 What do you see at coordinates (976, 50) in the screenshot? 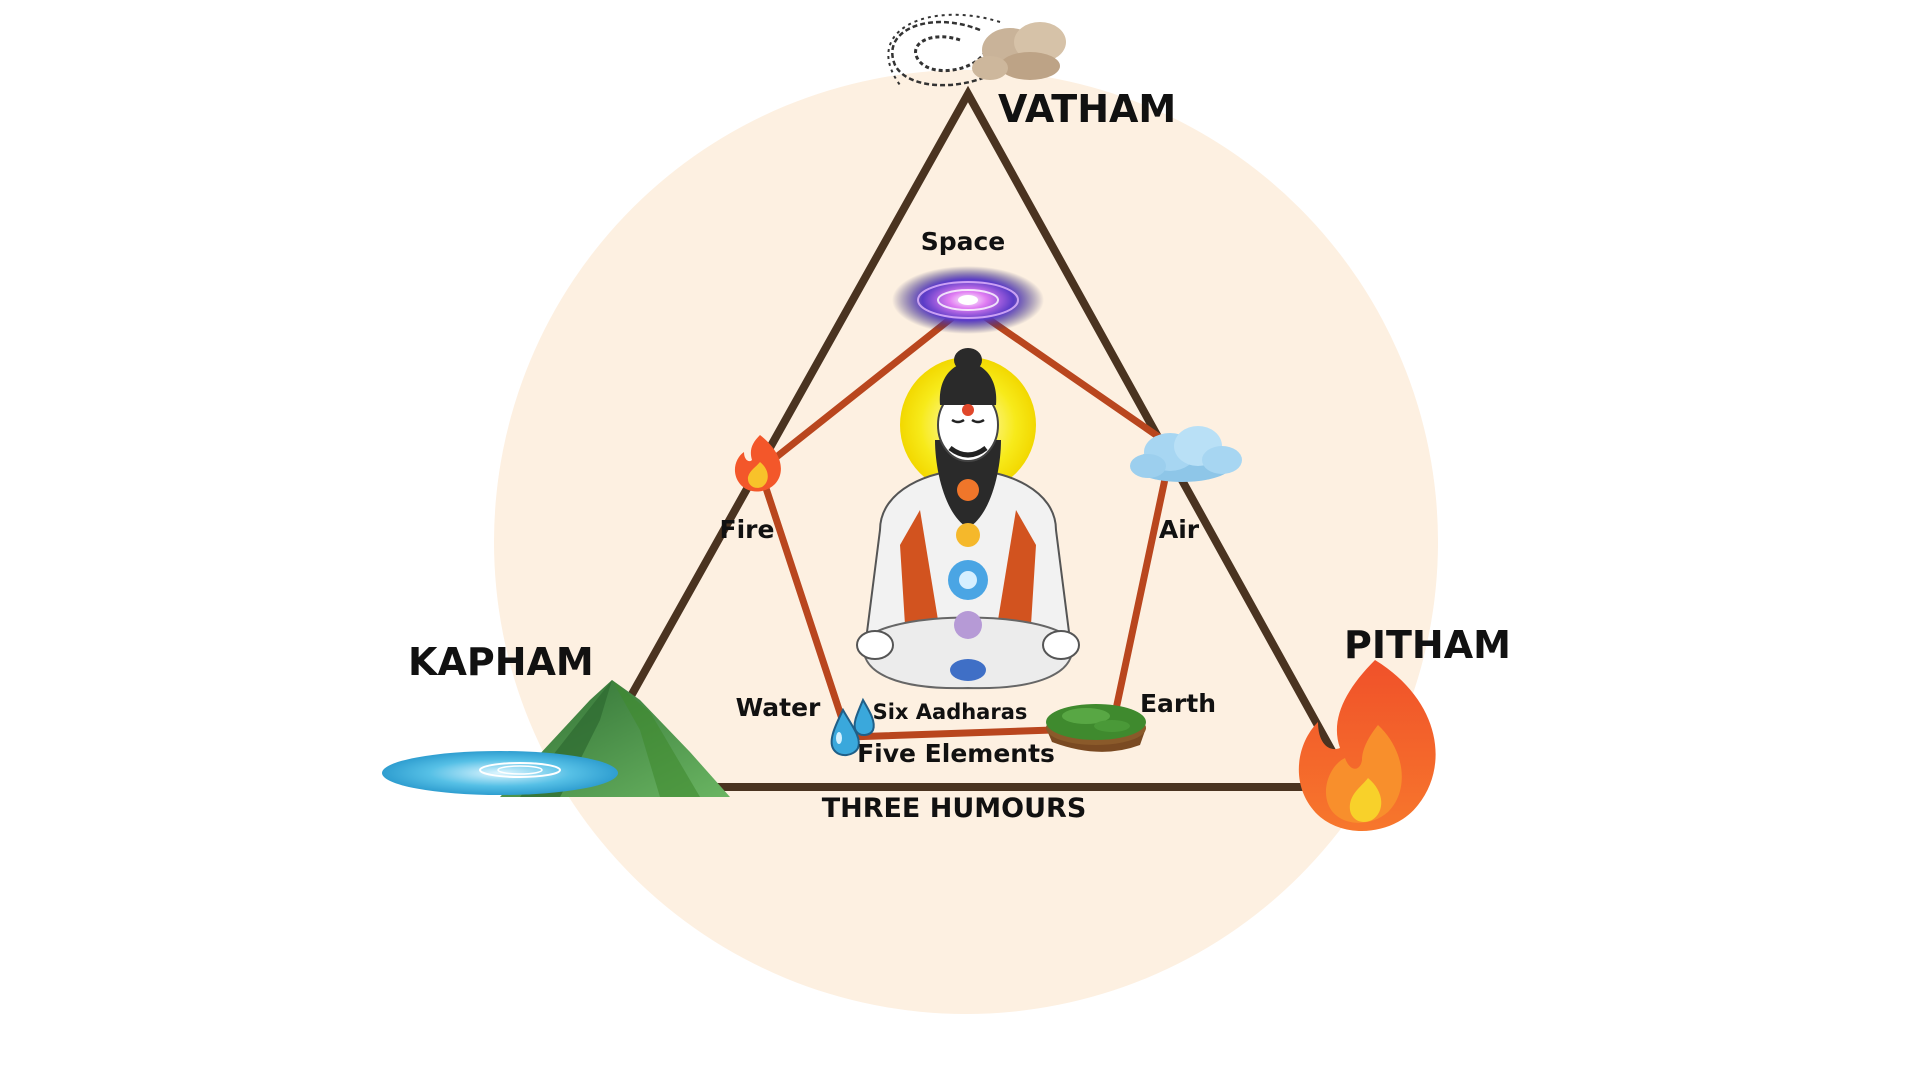
I see `wind-swirl-icon` at bounding box center [976, 50].